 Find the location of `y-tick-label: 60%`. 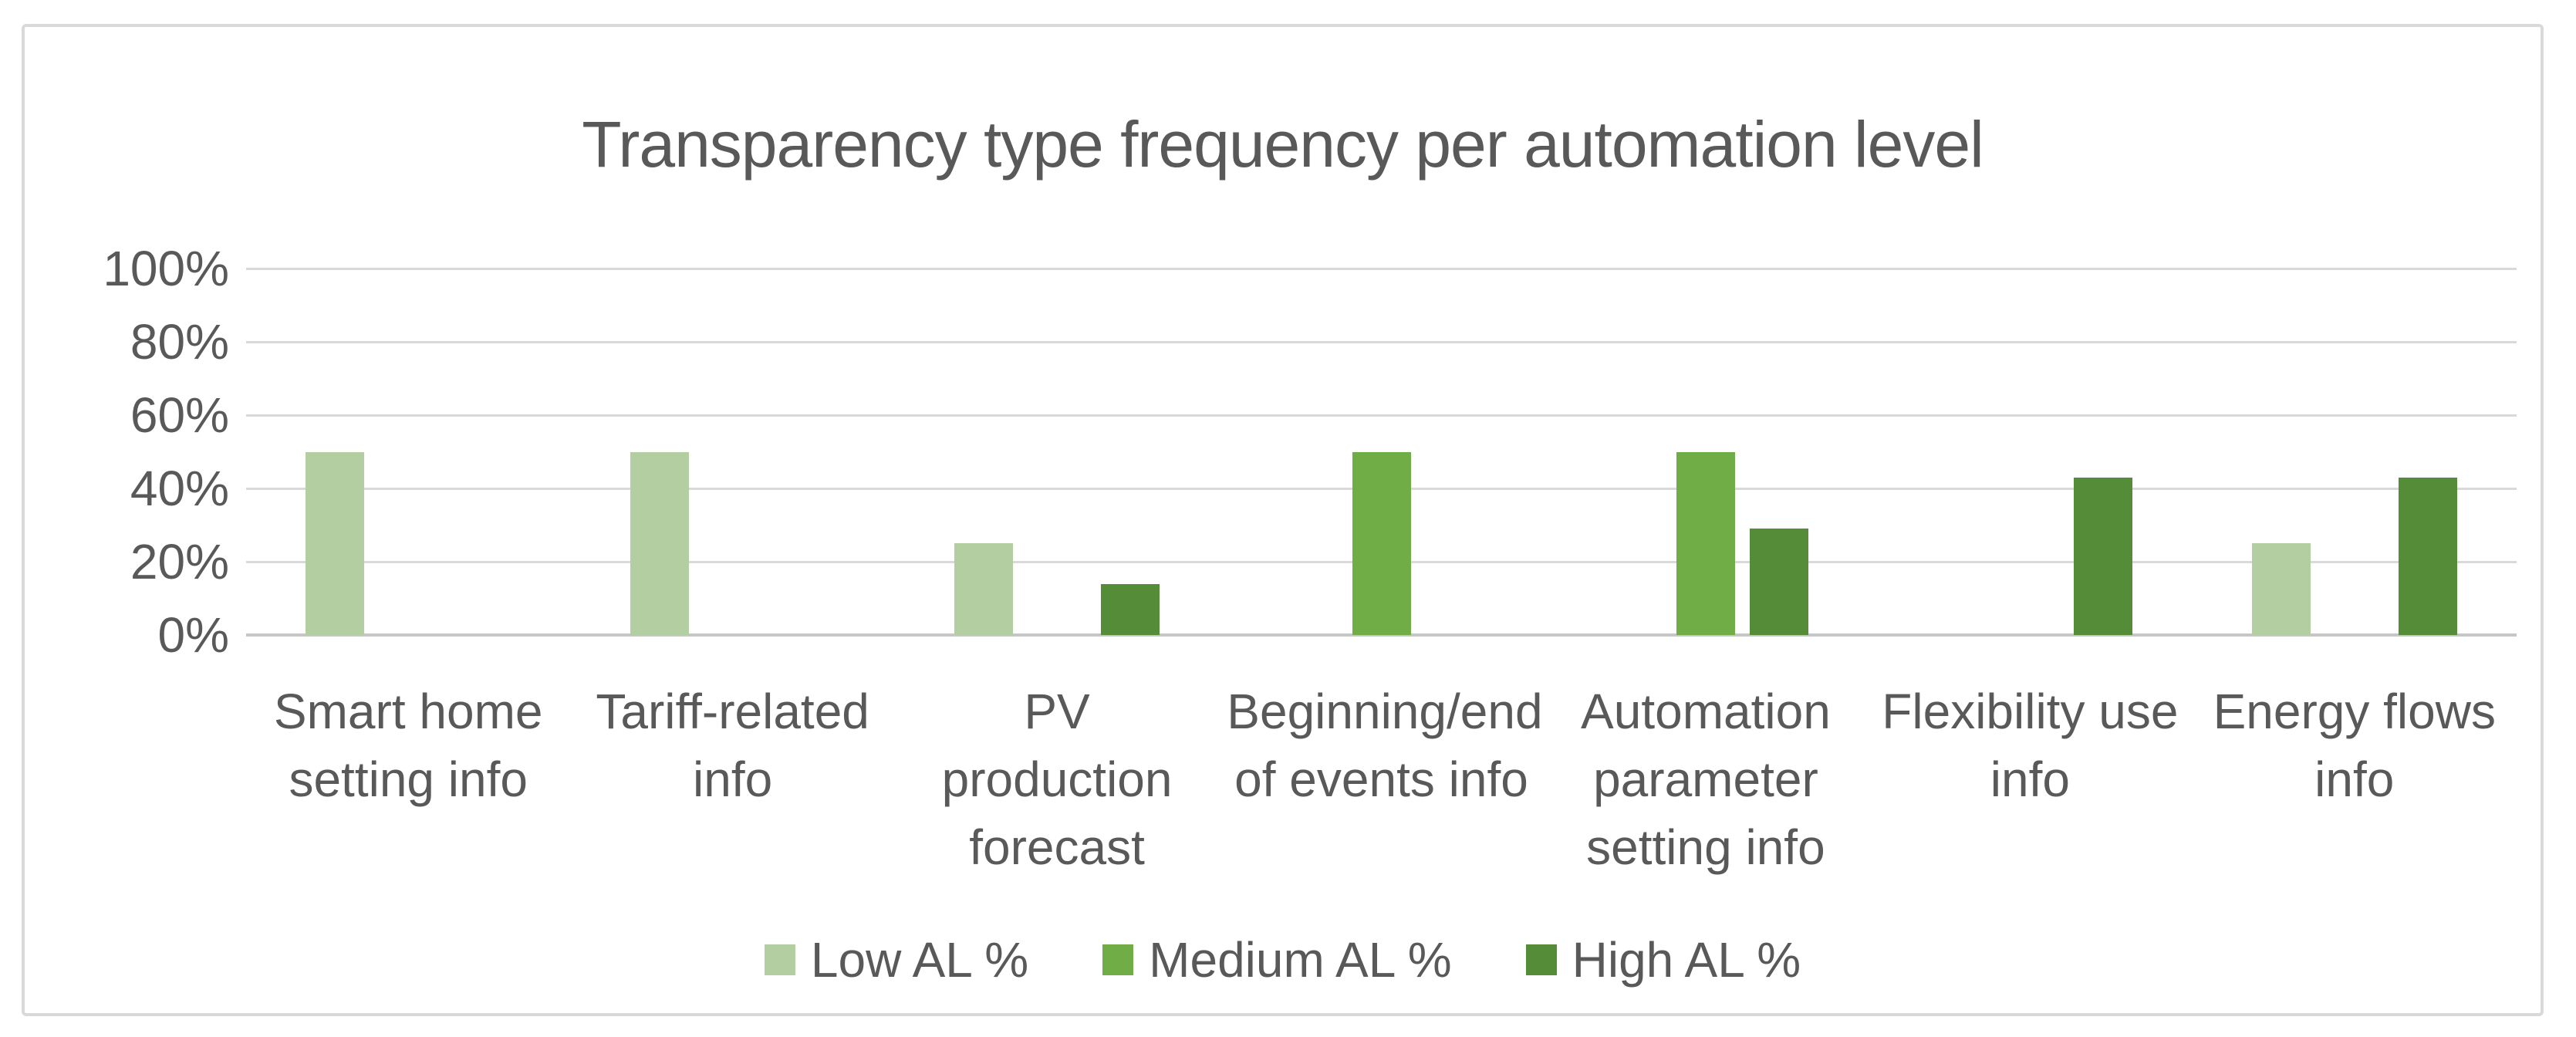

y-tick-label: 60% is located at coordinates (179, 415).